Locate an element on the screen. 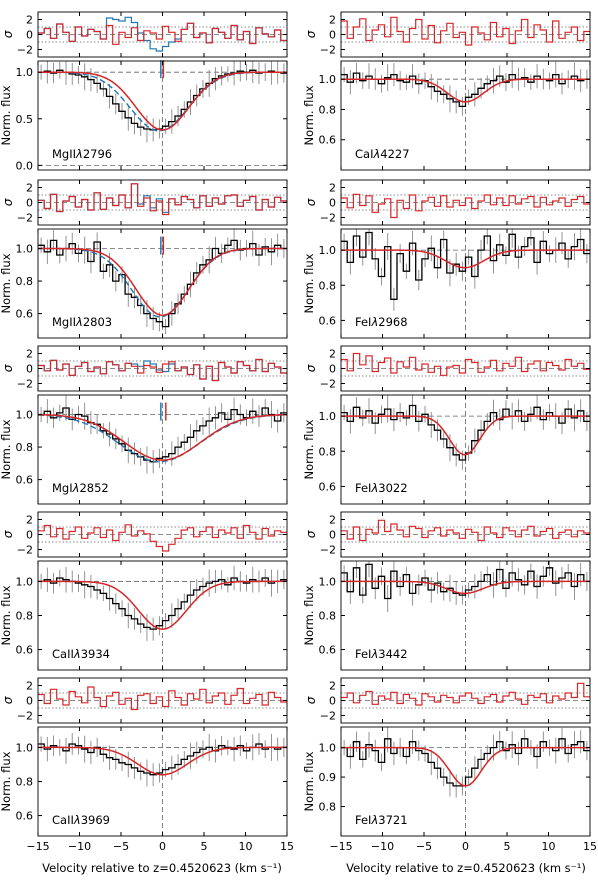 This screenshot has height=887, width=598. flux-xtick-label: 5 is located at coordinates (507, 846).